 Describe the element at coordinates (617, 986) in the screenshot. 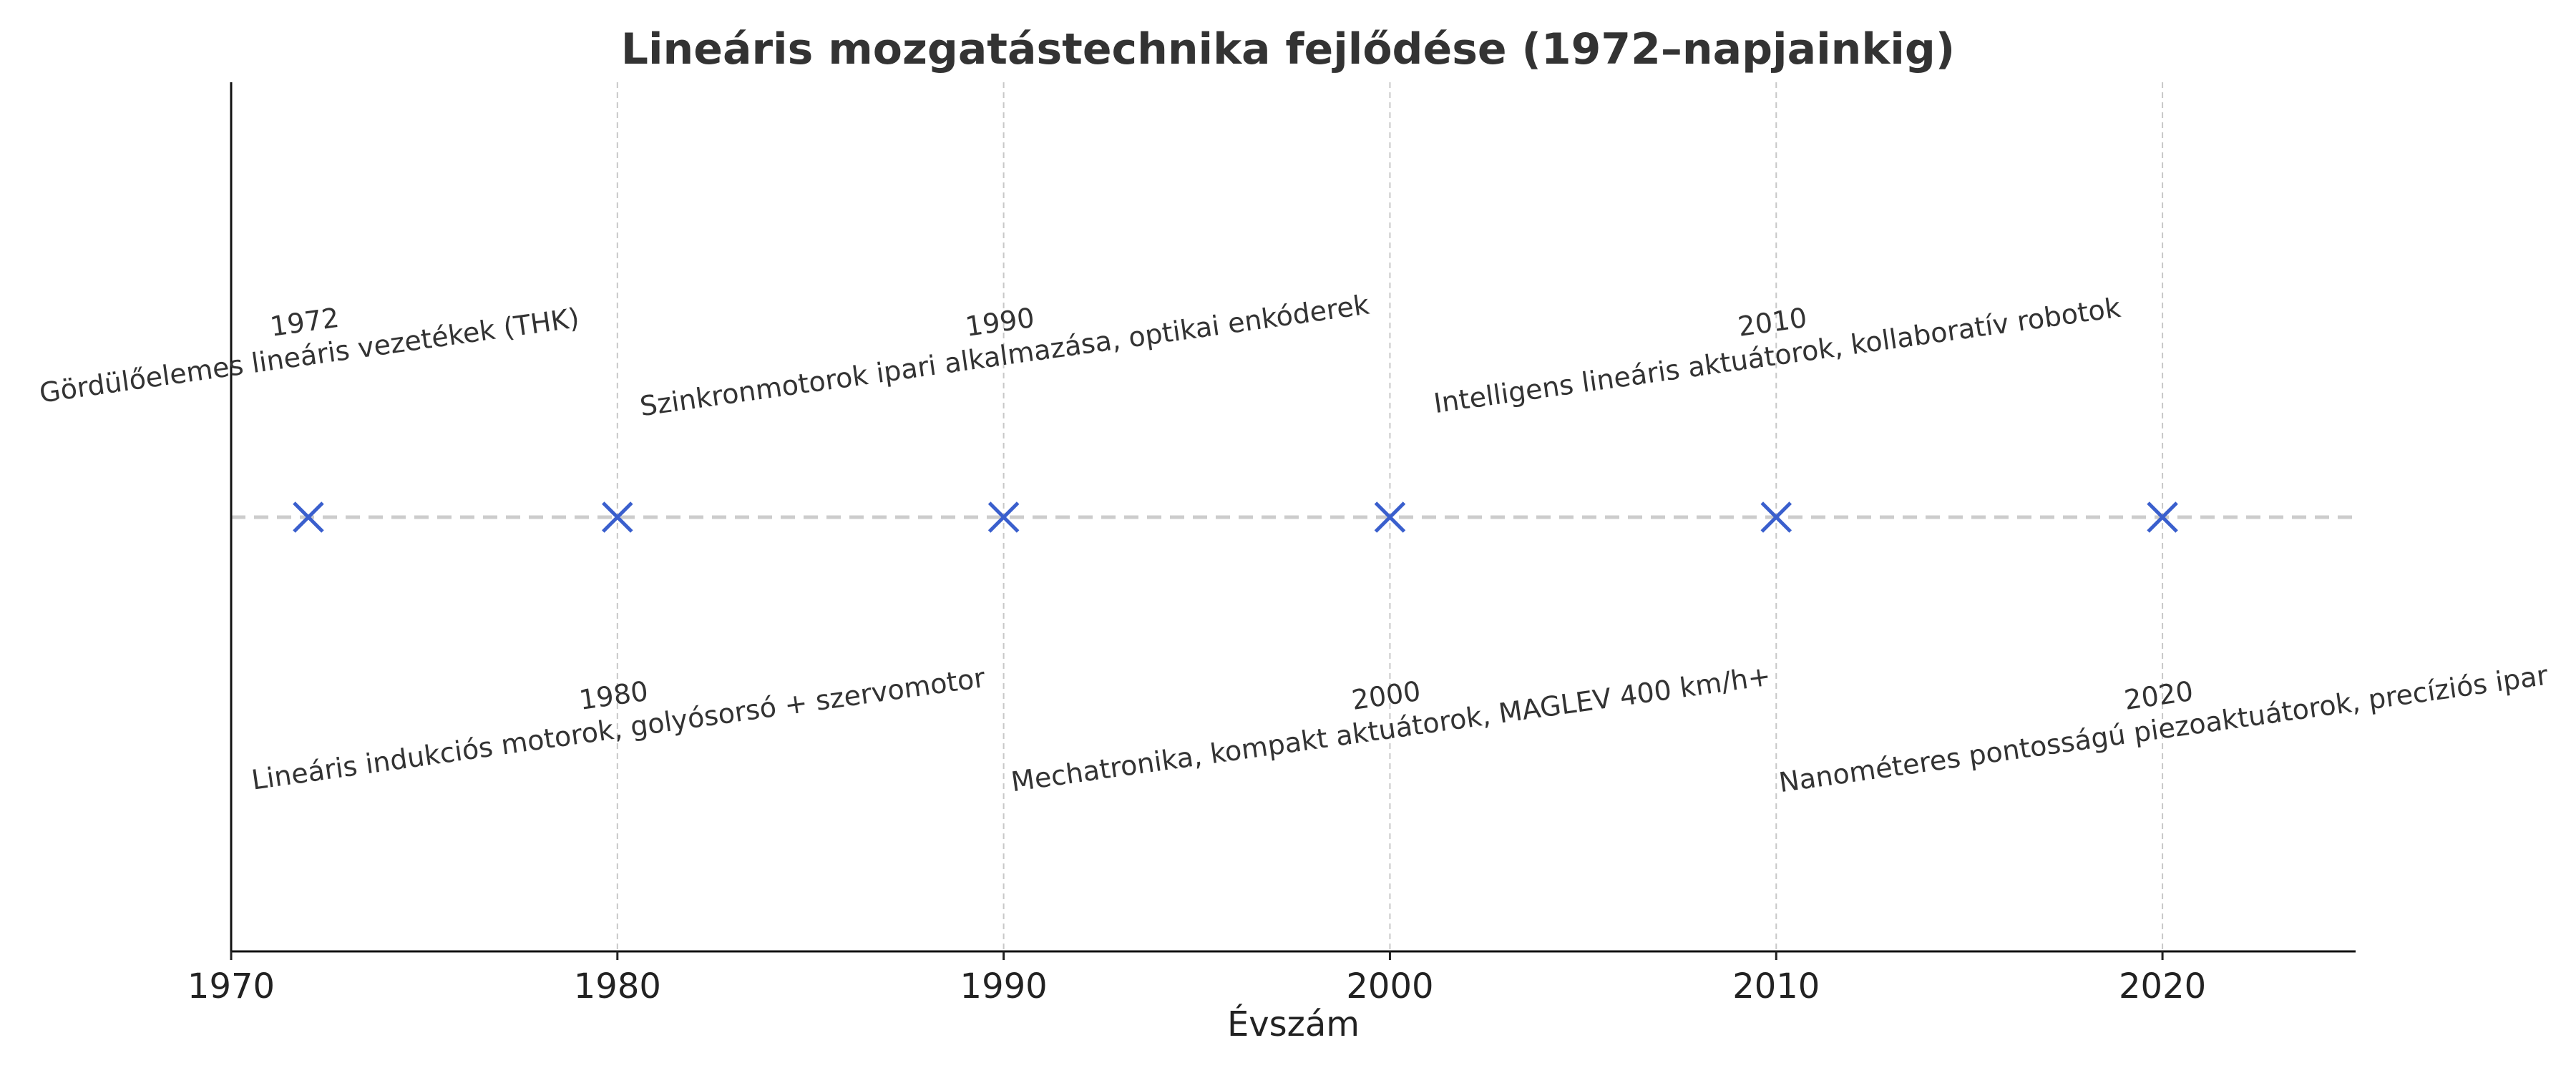

I see `x-tick-label: 1980` at that location.